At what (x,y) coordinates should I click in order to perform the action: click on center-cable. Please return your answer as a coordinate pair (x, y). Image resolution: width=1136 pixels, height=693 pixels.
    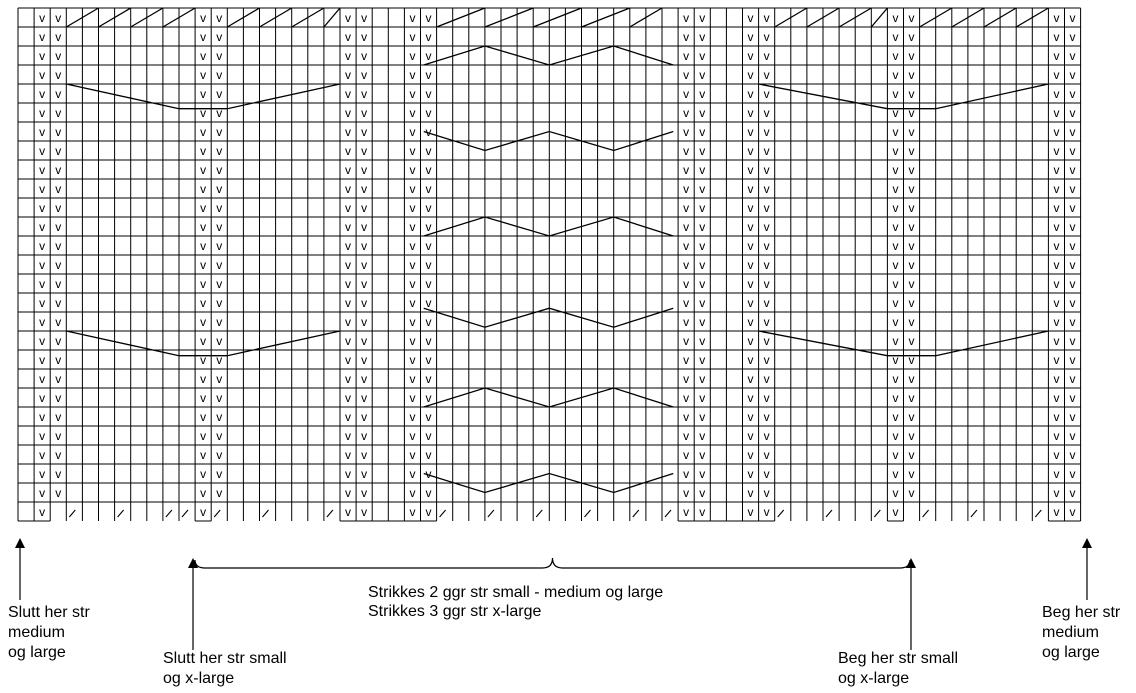
    Looking at the image, I should click on (548, 483).